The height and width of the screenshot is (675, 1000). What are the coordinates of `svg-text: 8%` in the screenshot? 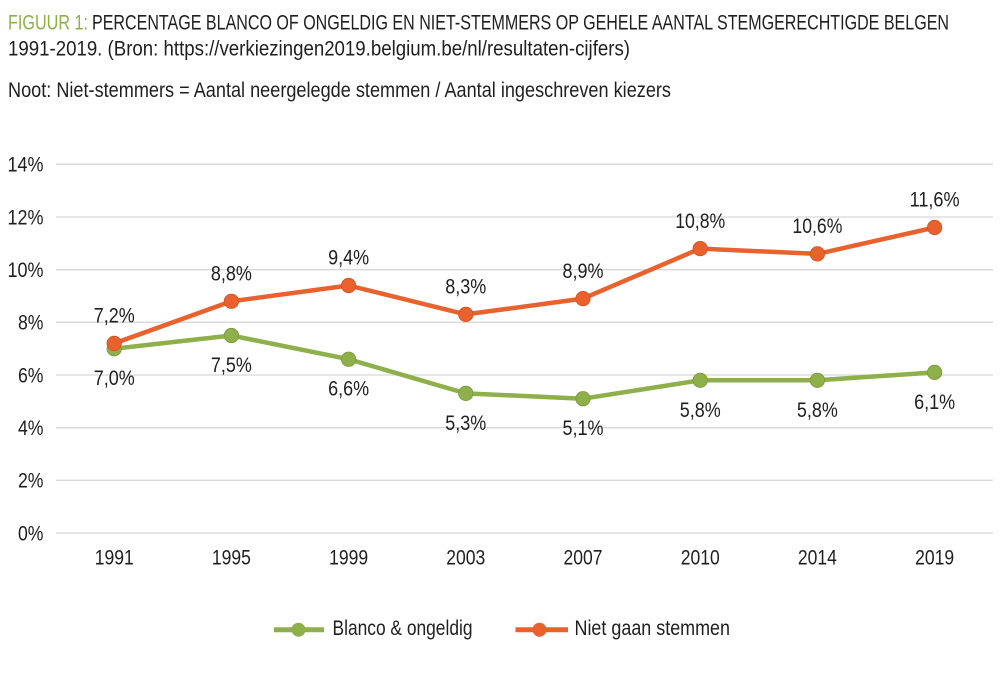 It's located at (31, 323).